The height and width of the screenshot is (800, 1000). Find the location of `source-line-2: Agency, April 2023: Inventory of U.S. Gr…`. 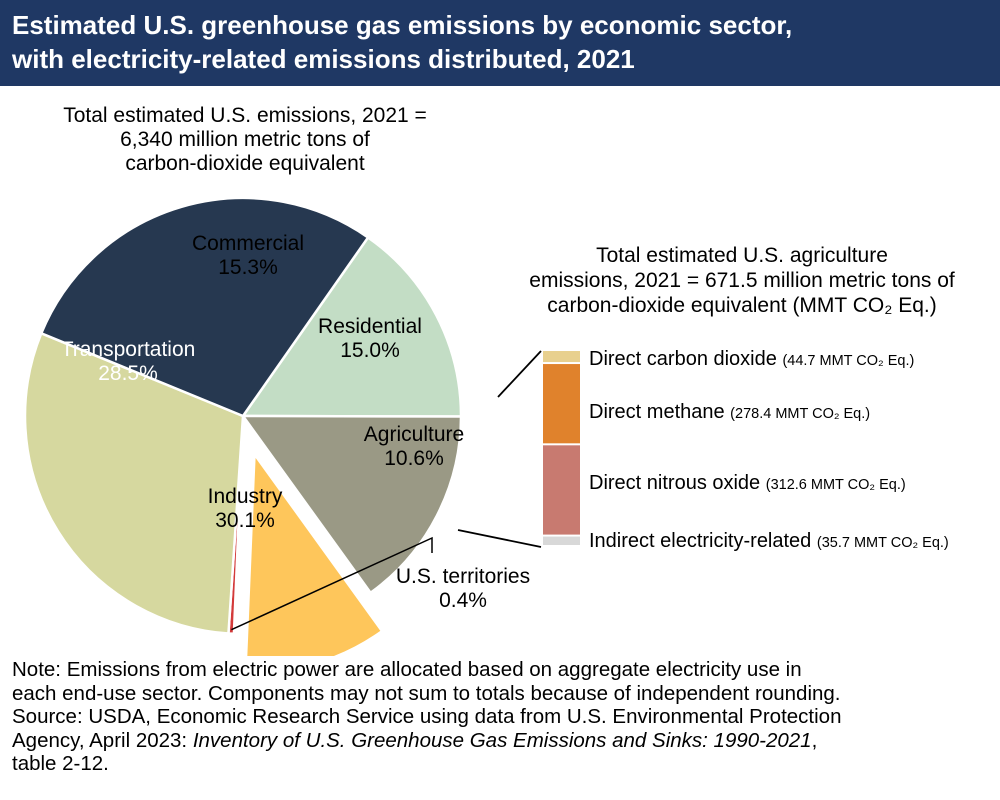

source-line-2: Agency, April 2023: Inventory of U.S. Gr… is located at coordinates (502, 741).